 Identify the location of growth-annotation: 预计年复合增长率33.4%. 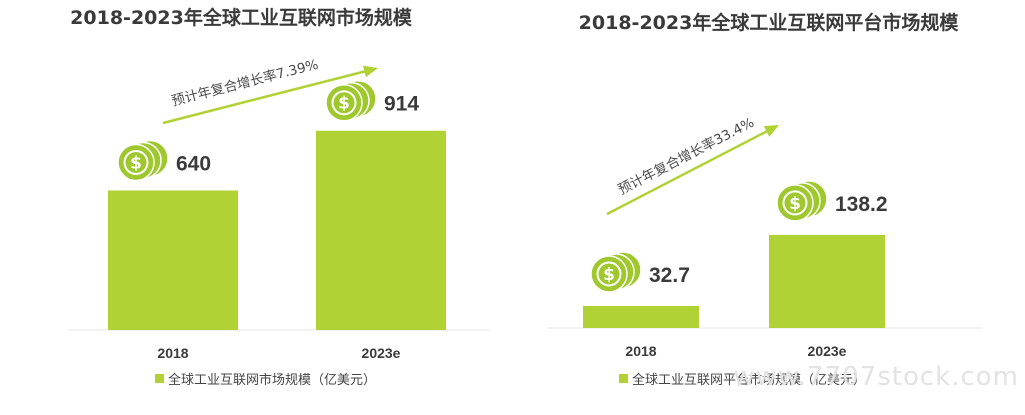
(686, 156).